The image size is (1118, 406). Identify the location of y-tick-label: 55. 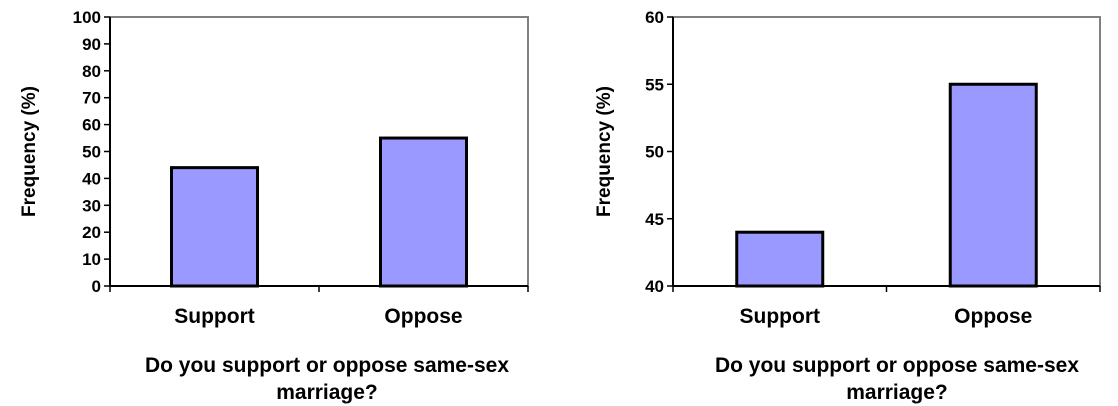
(654, 84).